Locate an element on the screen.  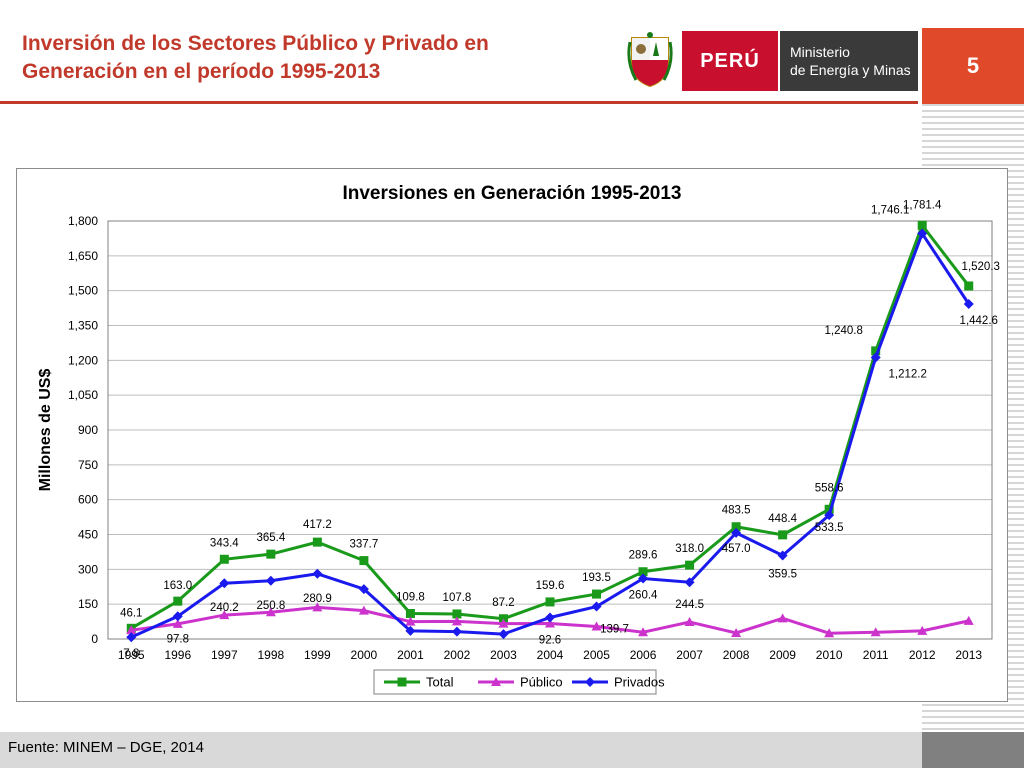
y-tick-label: 1,500 is located at coordinates (83, 291).